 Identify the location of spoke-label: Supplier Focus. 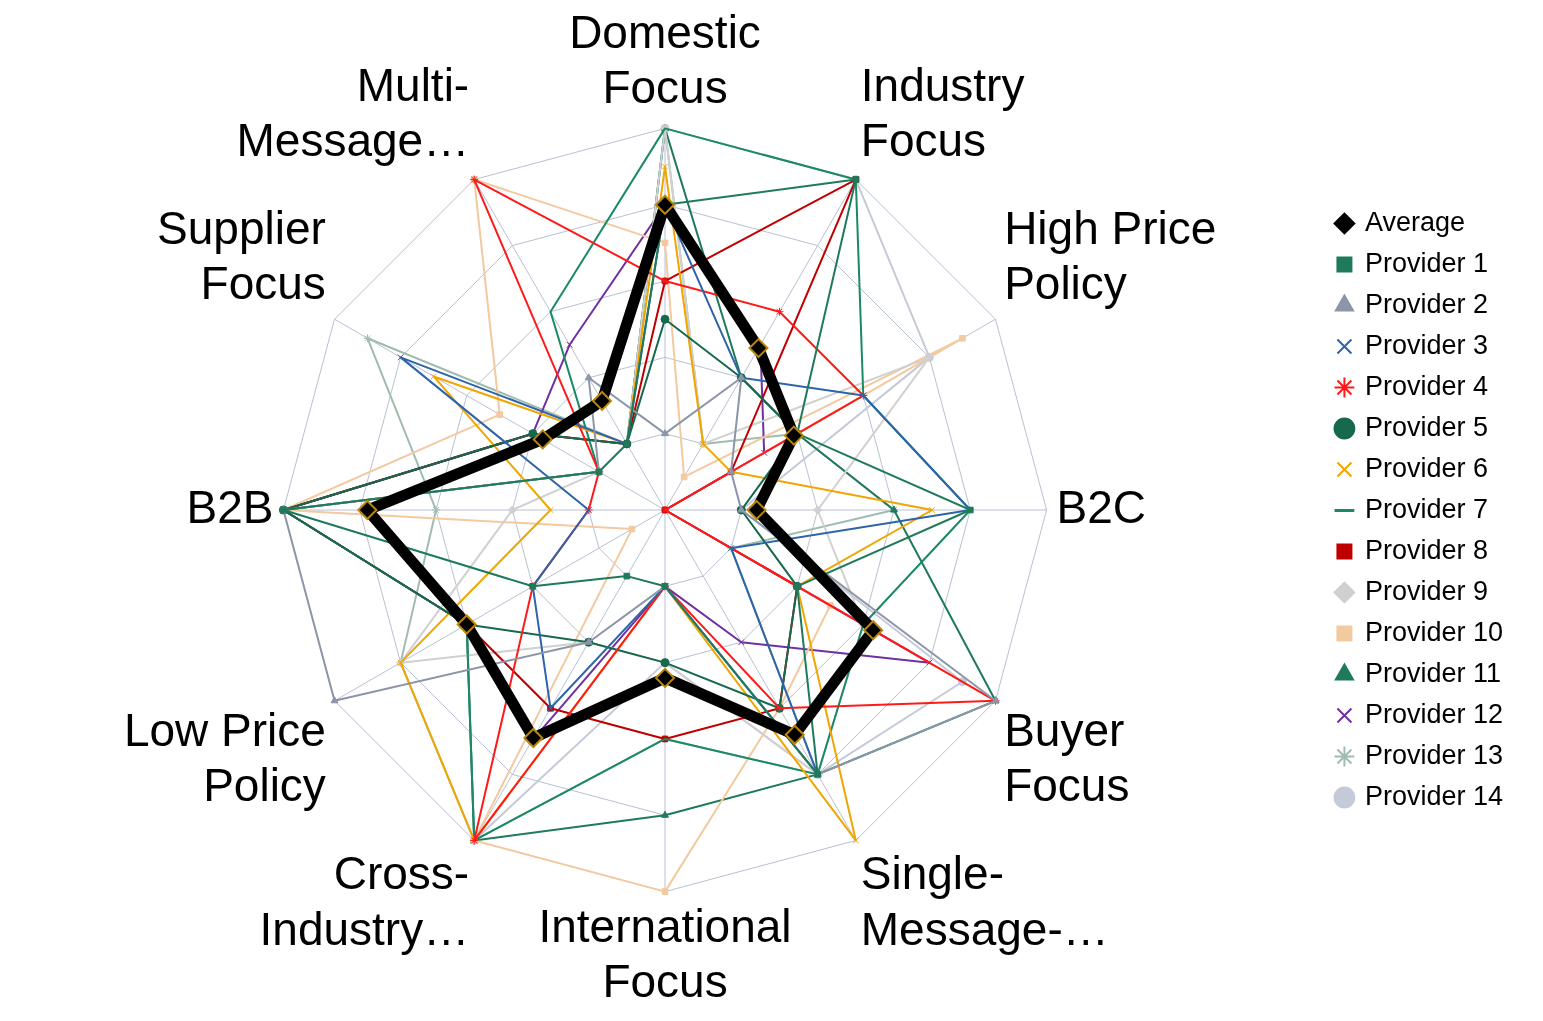
(241, 256).